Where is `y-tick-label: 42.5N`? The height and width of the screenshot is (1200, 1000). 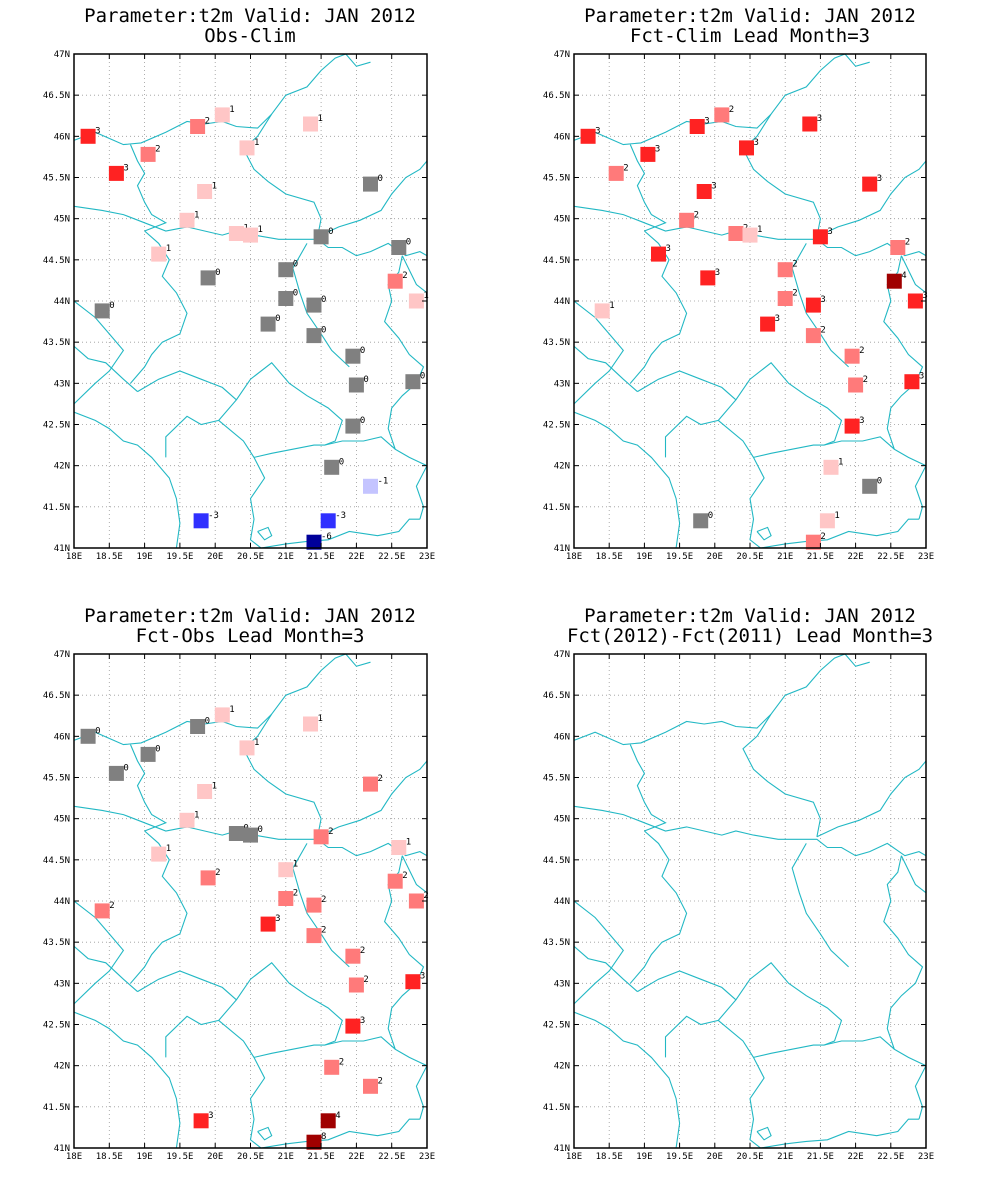
y-tick-label: 42.5N is located at coordinates (556, 1026).